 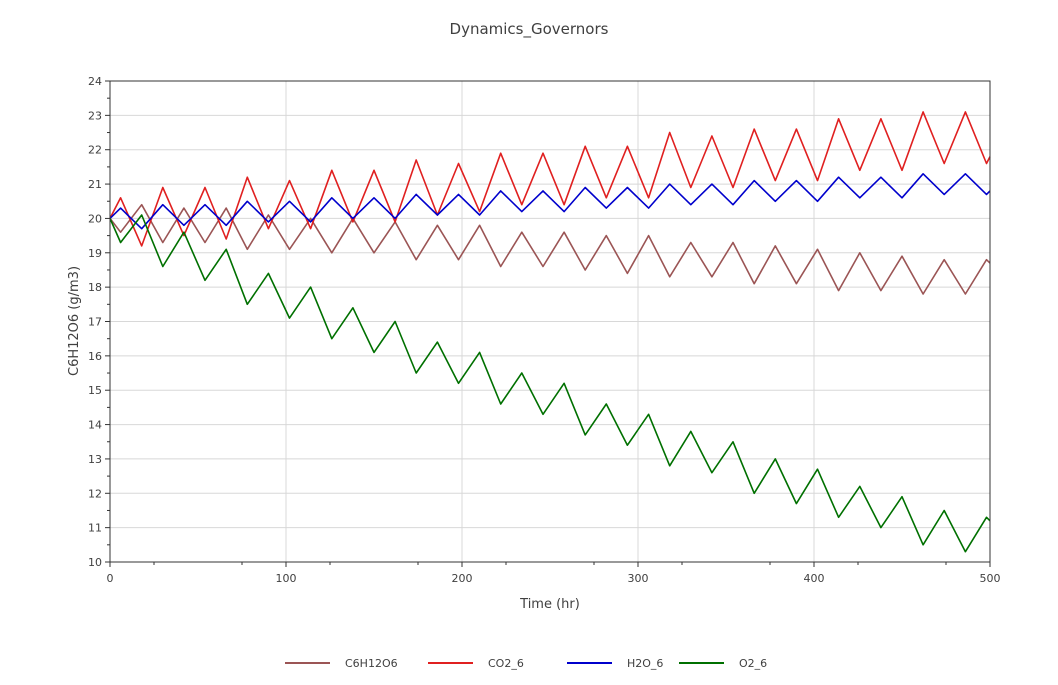 What do you see at coordinates (554, 573) in the screenshot?
I see `x-axis: 0 100 200 300 400 500` at bounding box center [554, 573].